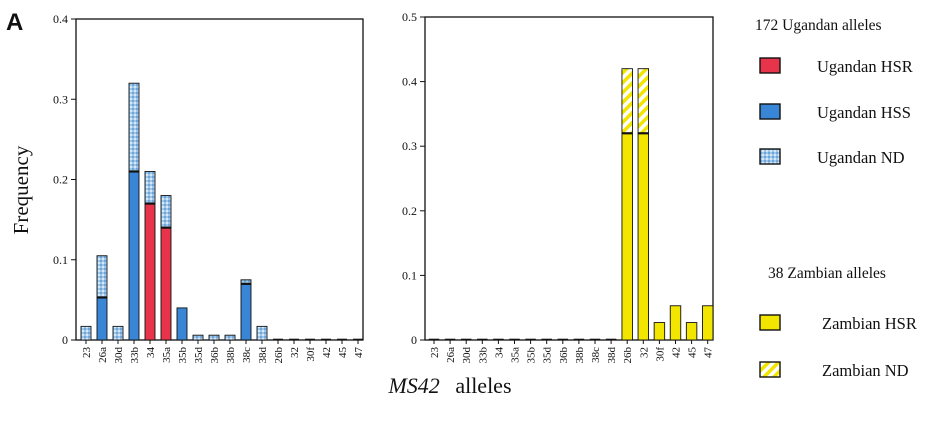 The image size is (950, 426). I want to click on zambia-bar-47-zambian-hsr, so click(708, 323).